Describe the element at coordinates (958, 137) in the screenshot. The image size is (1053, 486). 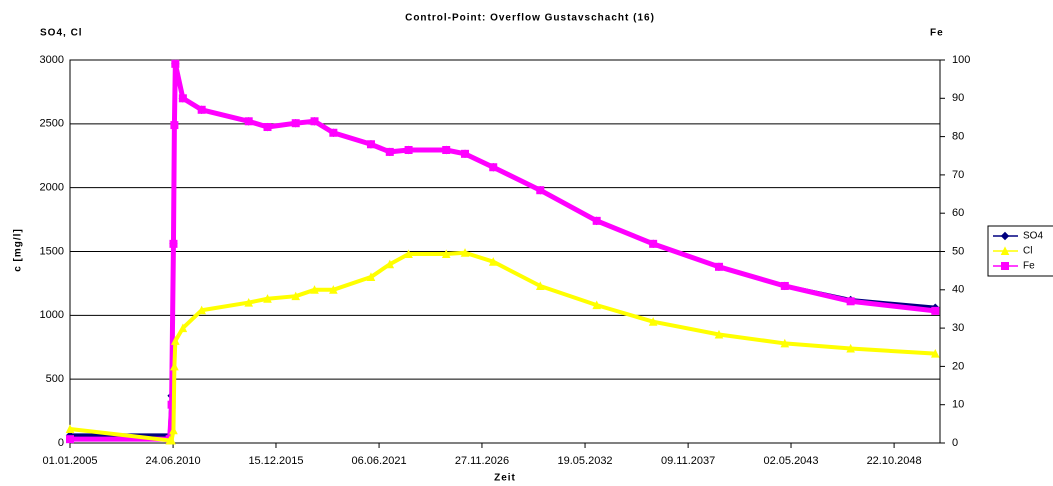
I see `y2-tick-label: 80` at that location.